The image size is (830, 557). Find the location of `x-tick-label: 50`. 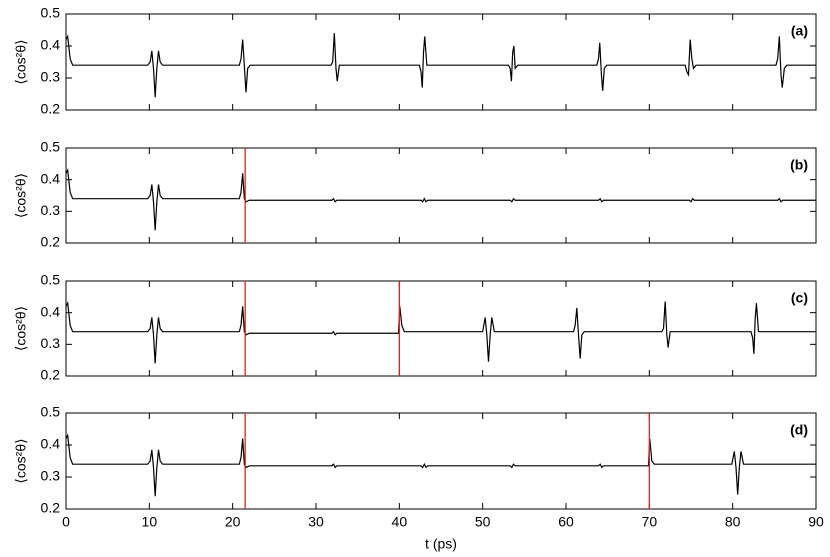

x-tick-label: 50 is located at coordinates (483, 522).